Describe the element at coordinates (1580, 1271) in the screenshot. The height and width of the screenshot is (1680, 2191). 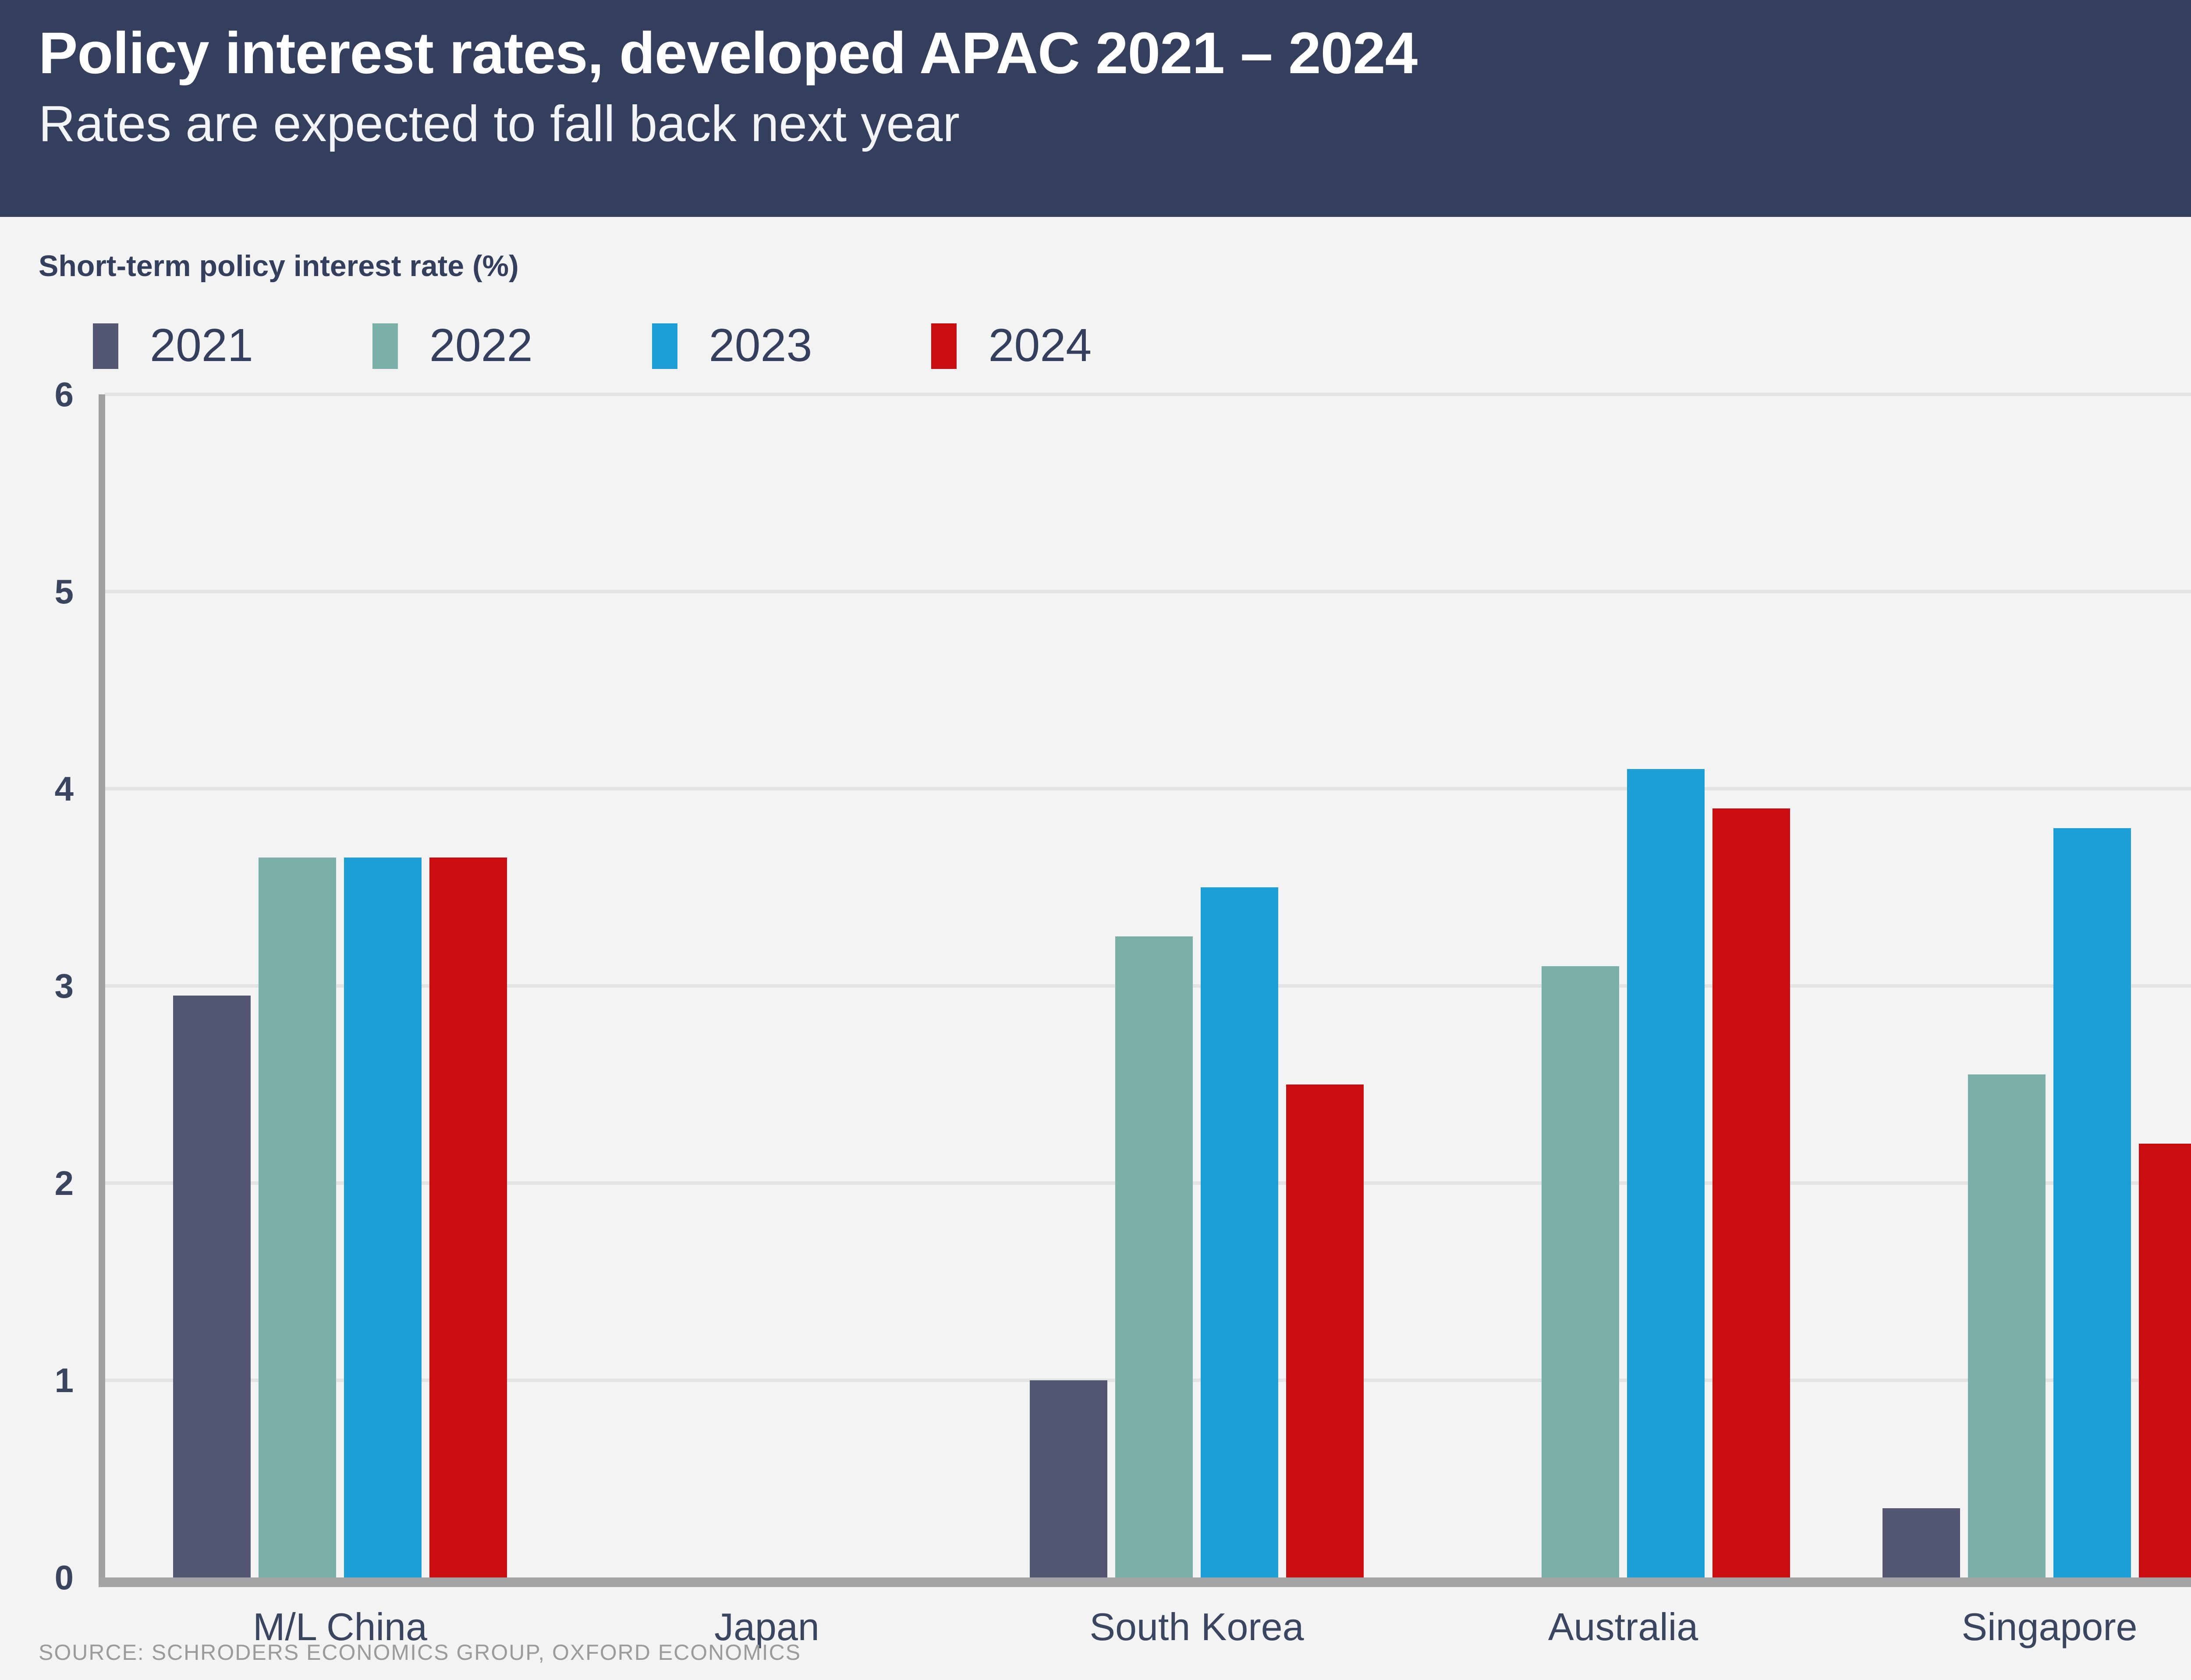
I see `bar-2022-australia` at that location.